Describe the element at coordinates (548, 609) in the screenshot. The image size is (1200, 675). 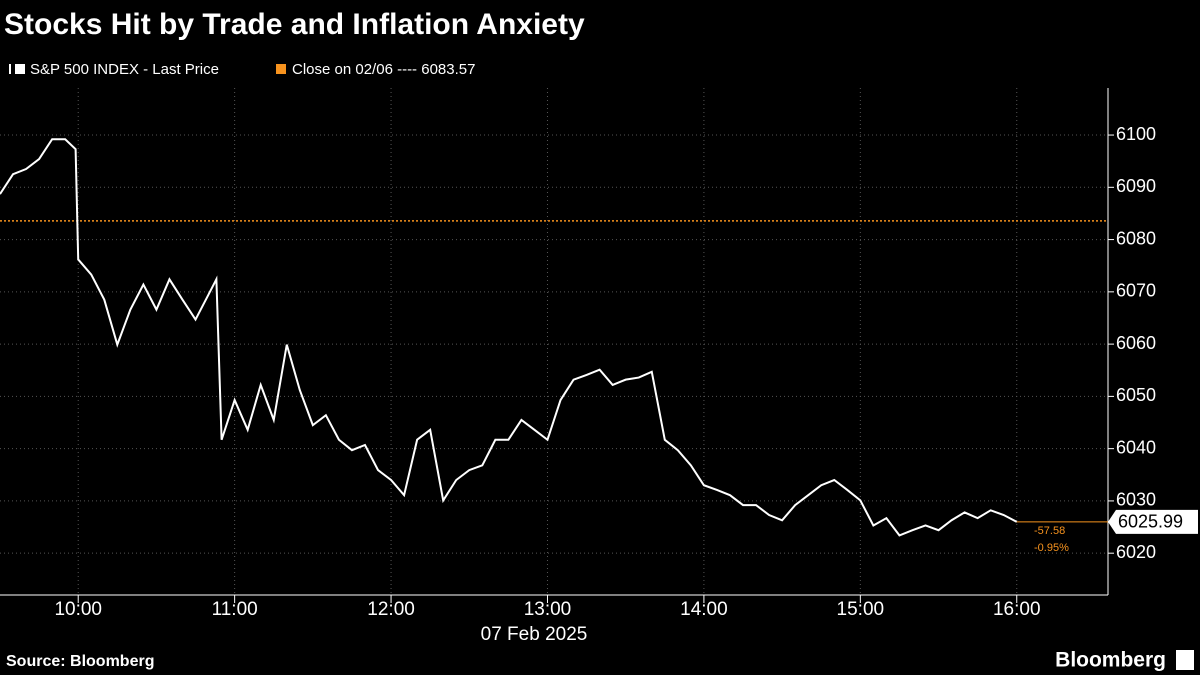
I see `x-tick-label: 13:00` at that location.